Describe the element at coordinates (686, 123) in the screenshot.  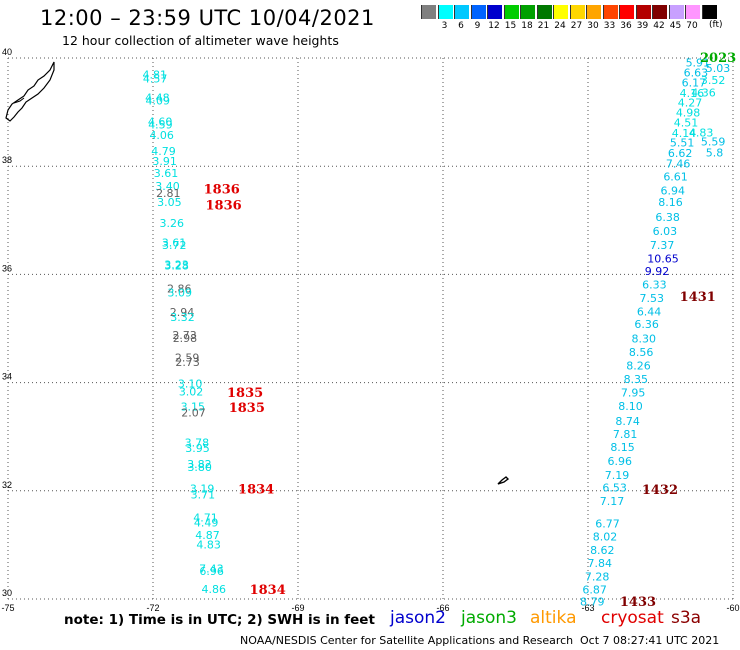
I see `wave-height-label: 4.51` at that location.